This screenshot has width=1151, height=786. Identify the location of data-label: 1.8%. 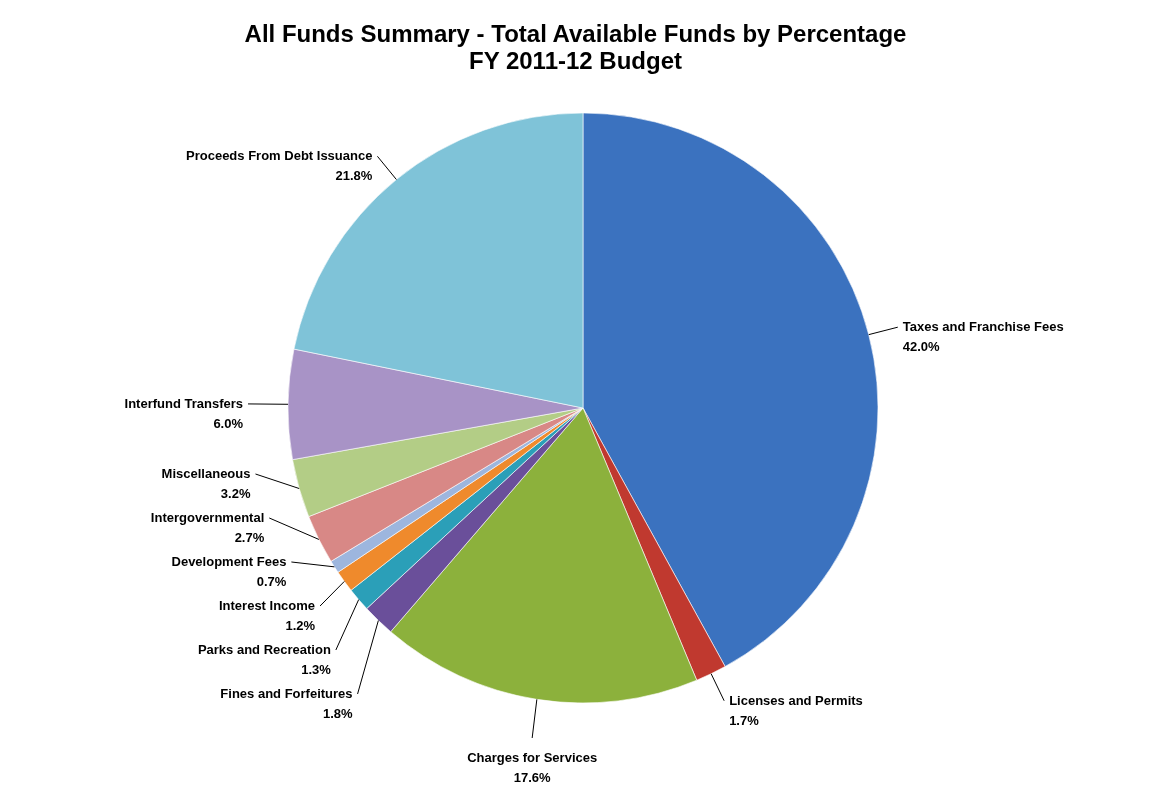
(337, 713).